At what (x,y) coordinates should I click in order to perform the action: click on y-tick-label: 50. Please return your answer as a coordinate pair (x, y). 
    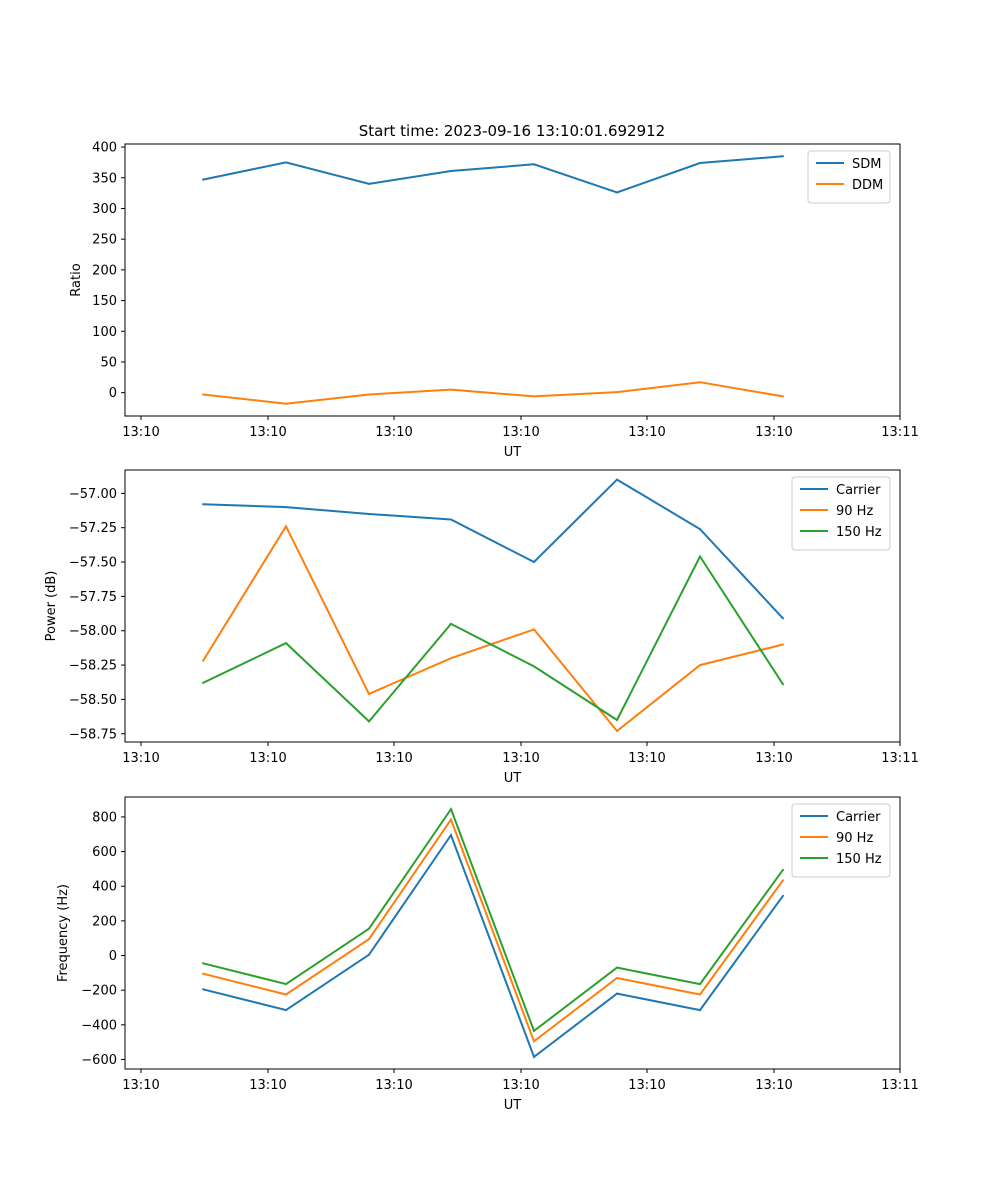
    Looking at the image, I should click on (108, 362).